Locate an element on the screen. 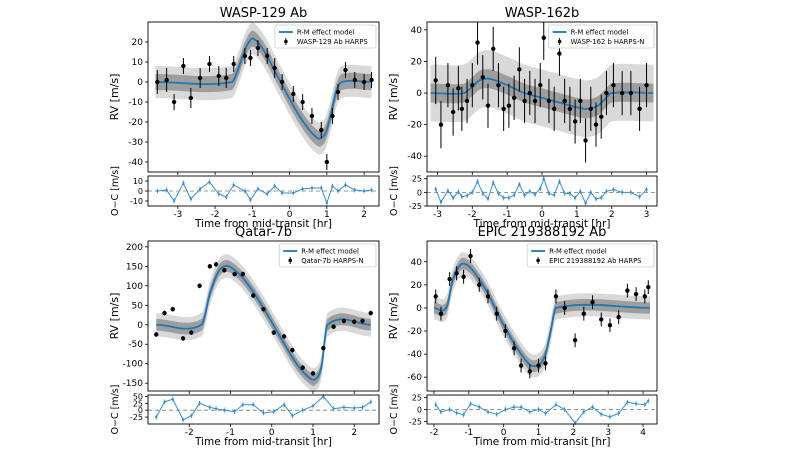 The image size is (803, 450). main-axes-frame is located at coordinates (263, 97).